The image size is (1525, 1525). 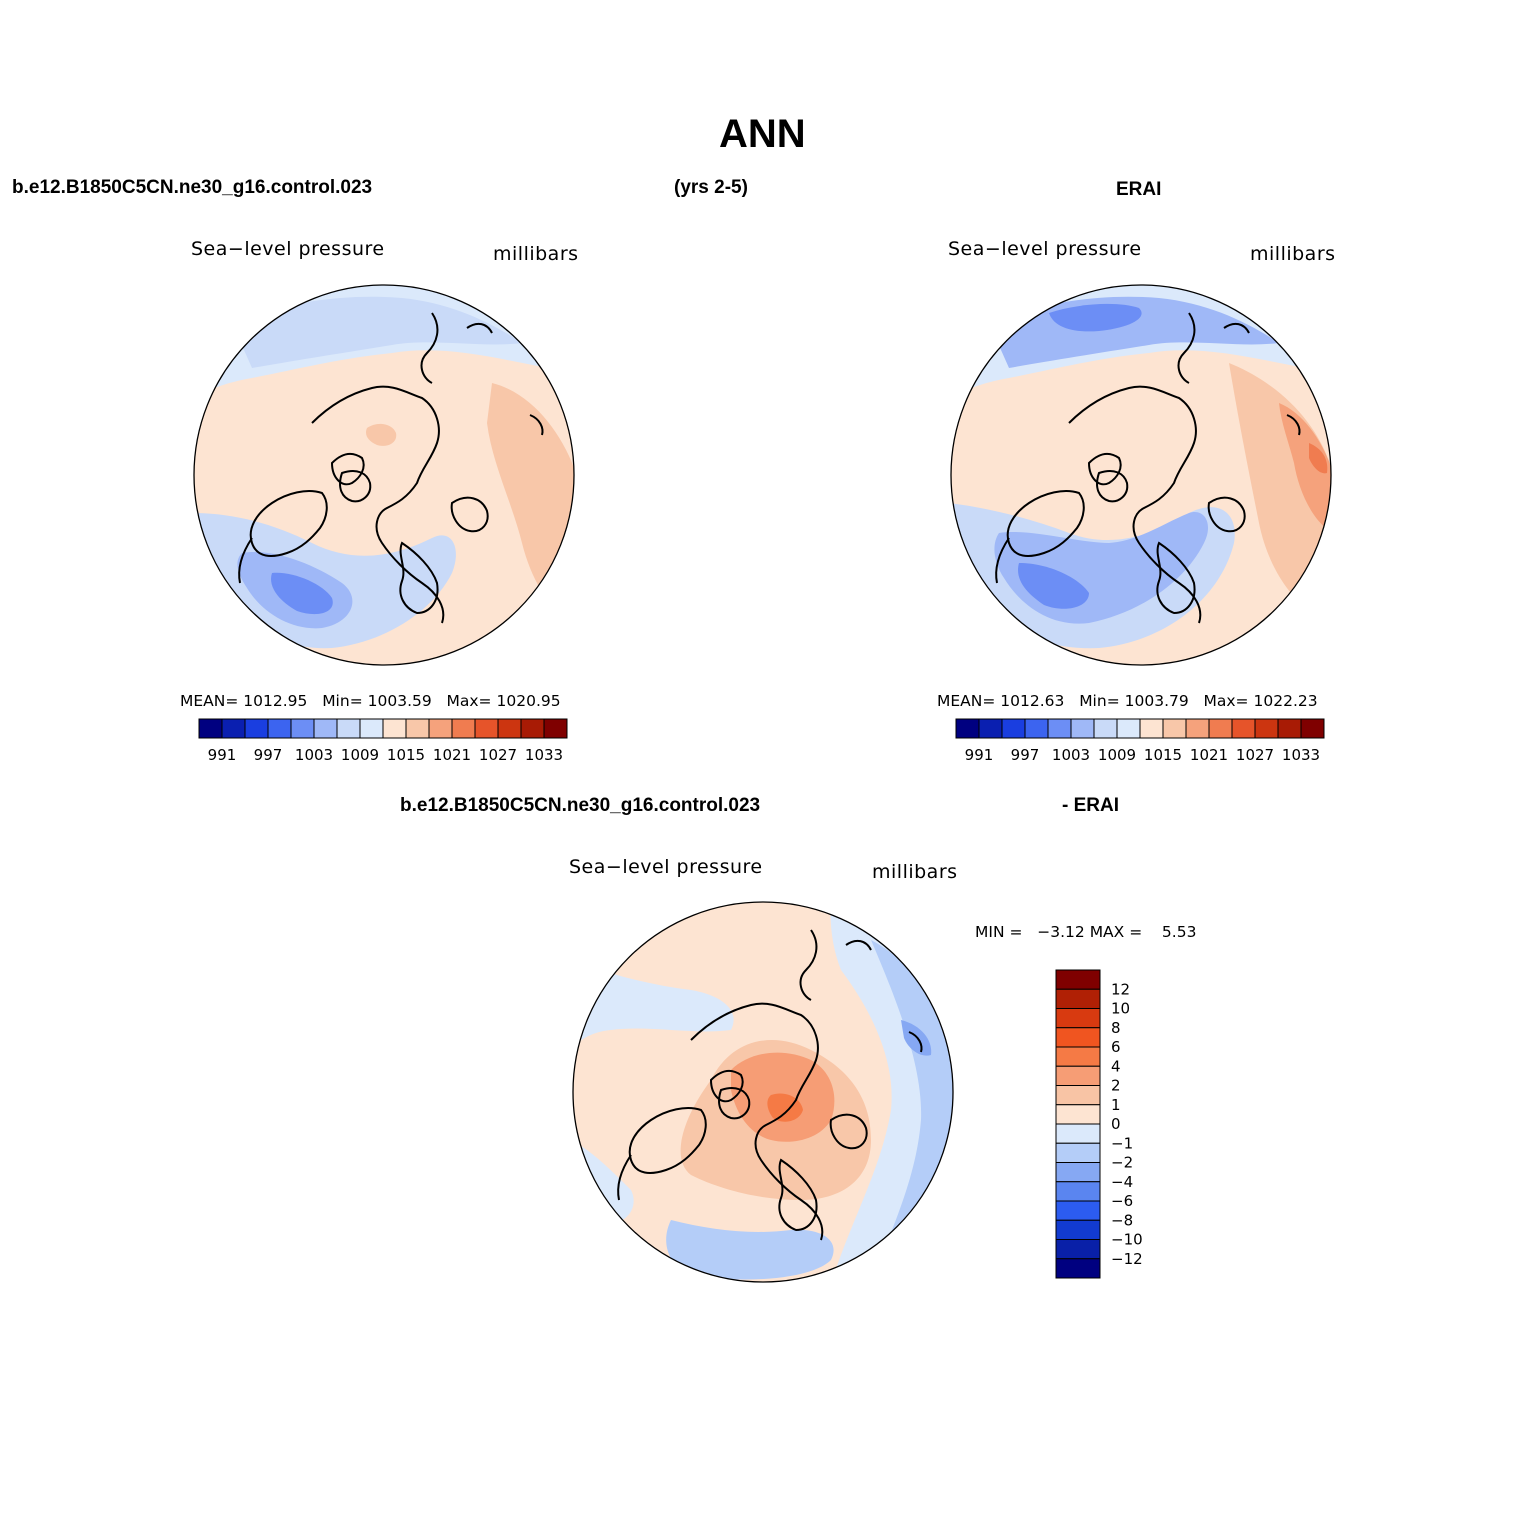 I want to click on obs-mean-label: MEAN=, so click(x=966, y=701).